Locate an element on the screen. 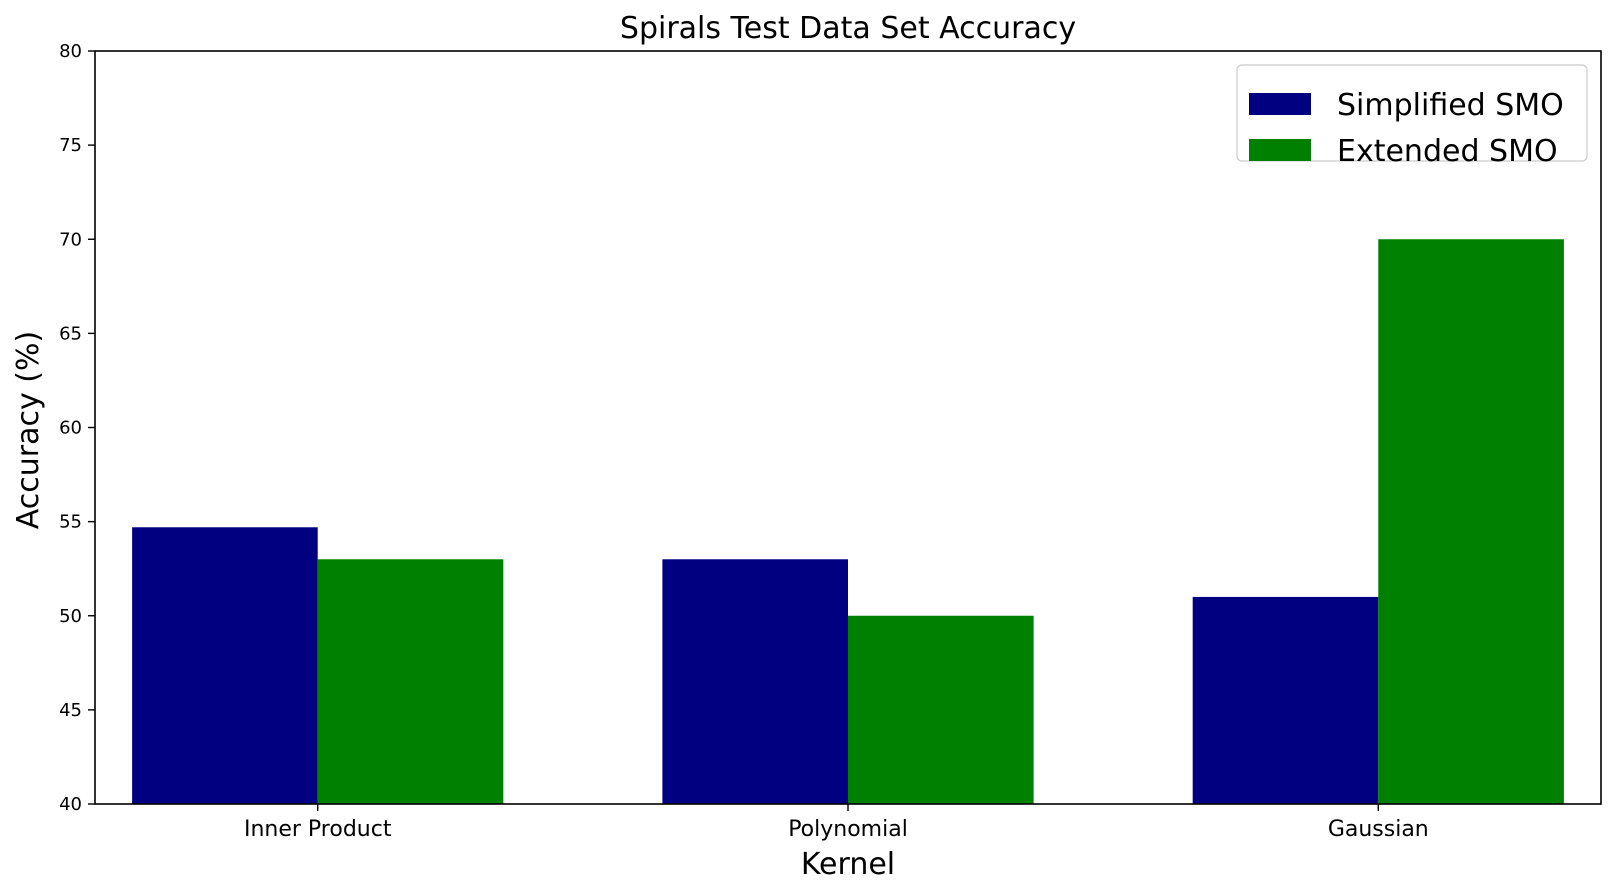  x-tick-label: Polynomial is located at coordinates (848, 829).